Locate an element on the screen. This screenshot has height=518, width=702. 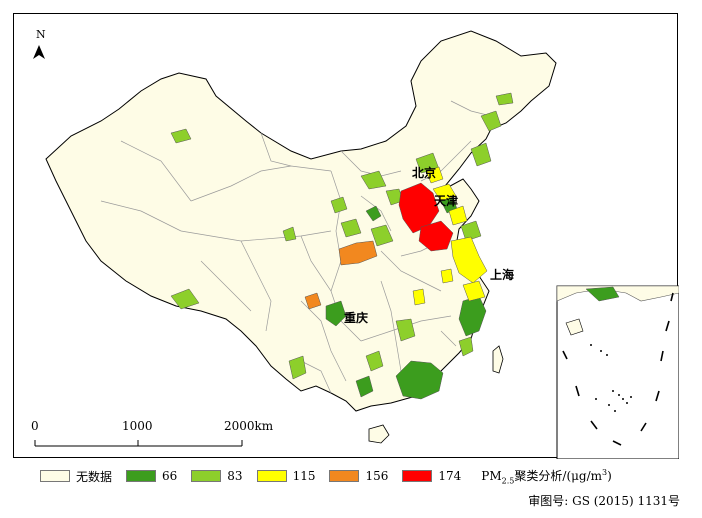
legend-item: 174 is located at coordinates (431, 476).